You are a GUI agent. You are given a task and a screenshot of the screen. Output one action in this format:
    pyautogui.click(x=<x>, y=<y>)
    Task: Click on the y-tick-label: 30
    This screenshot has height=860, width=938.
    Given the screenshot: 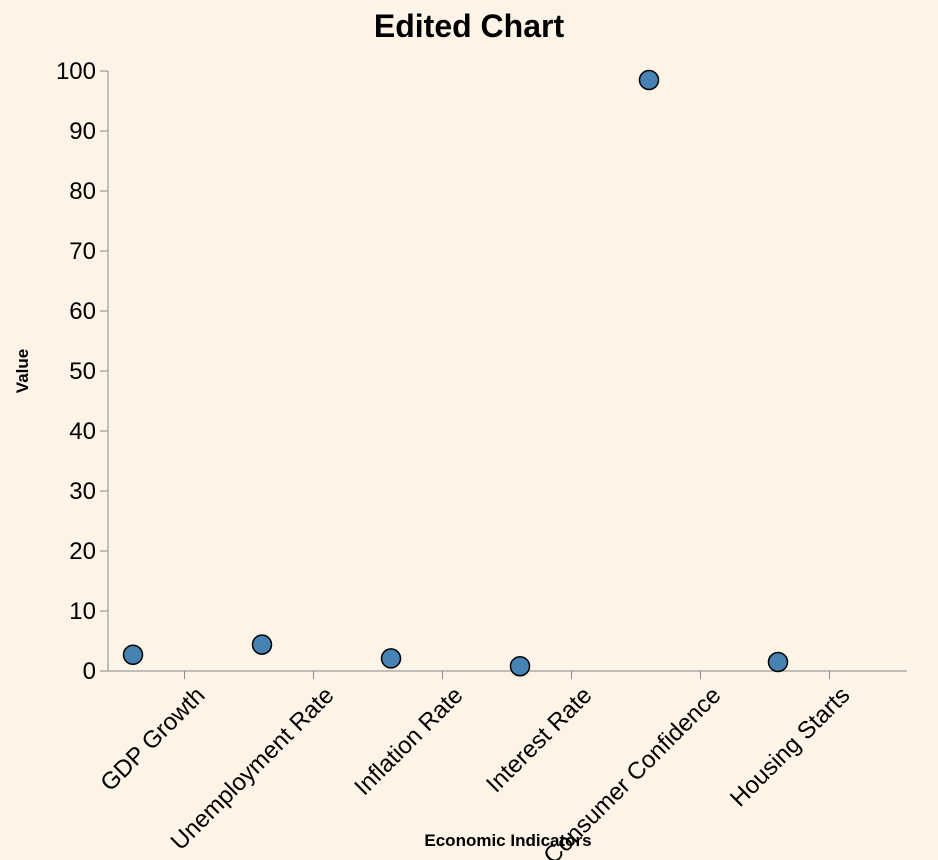 What is the action you would take?
    pyautogui.click(x=82, y=491)
    